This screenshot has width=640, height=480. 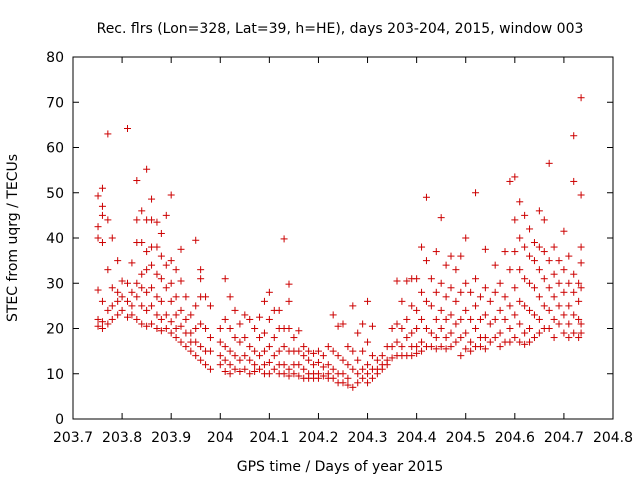 What do you see at coordinates (367, 438) in the screenshot?
I see `x-tick-label: 204.3` at bounding box center [367, 438].